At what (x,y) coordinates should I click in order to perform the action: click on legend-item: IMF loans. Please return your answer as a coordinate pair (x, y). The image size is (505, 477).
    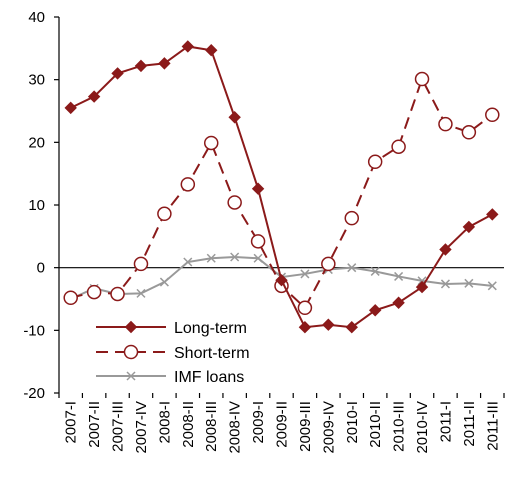
    Looking at the image, I should click on (170, 377).